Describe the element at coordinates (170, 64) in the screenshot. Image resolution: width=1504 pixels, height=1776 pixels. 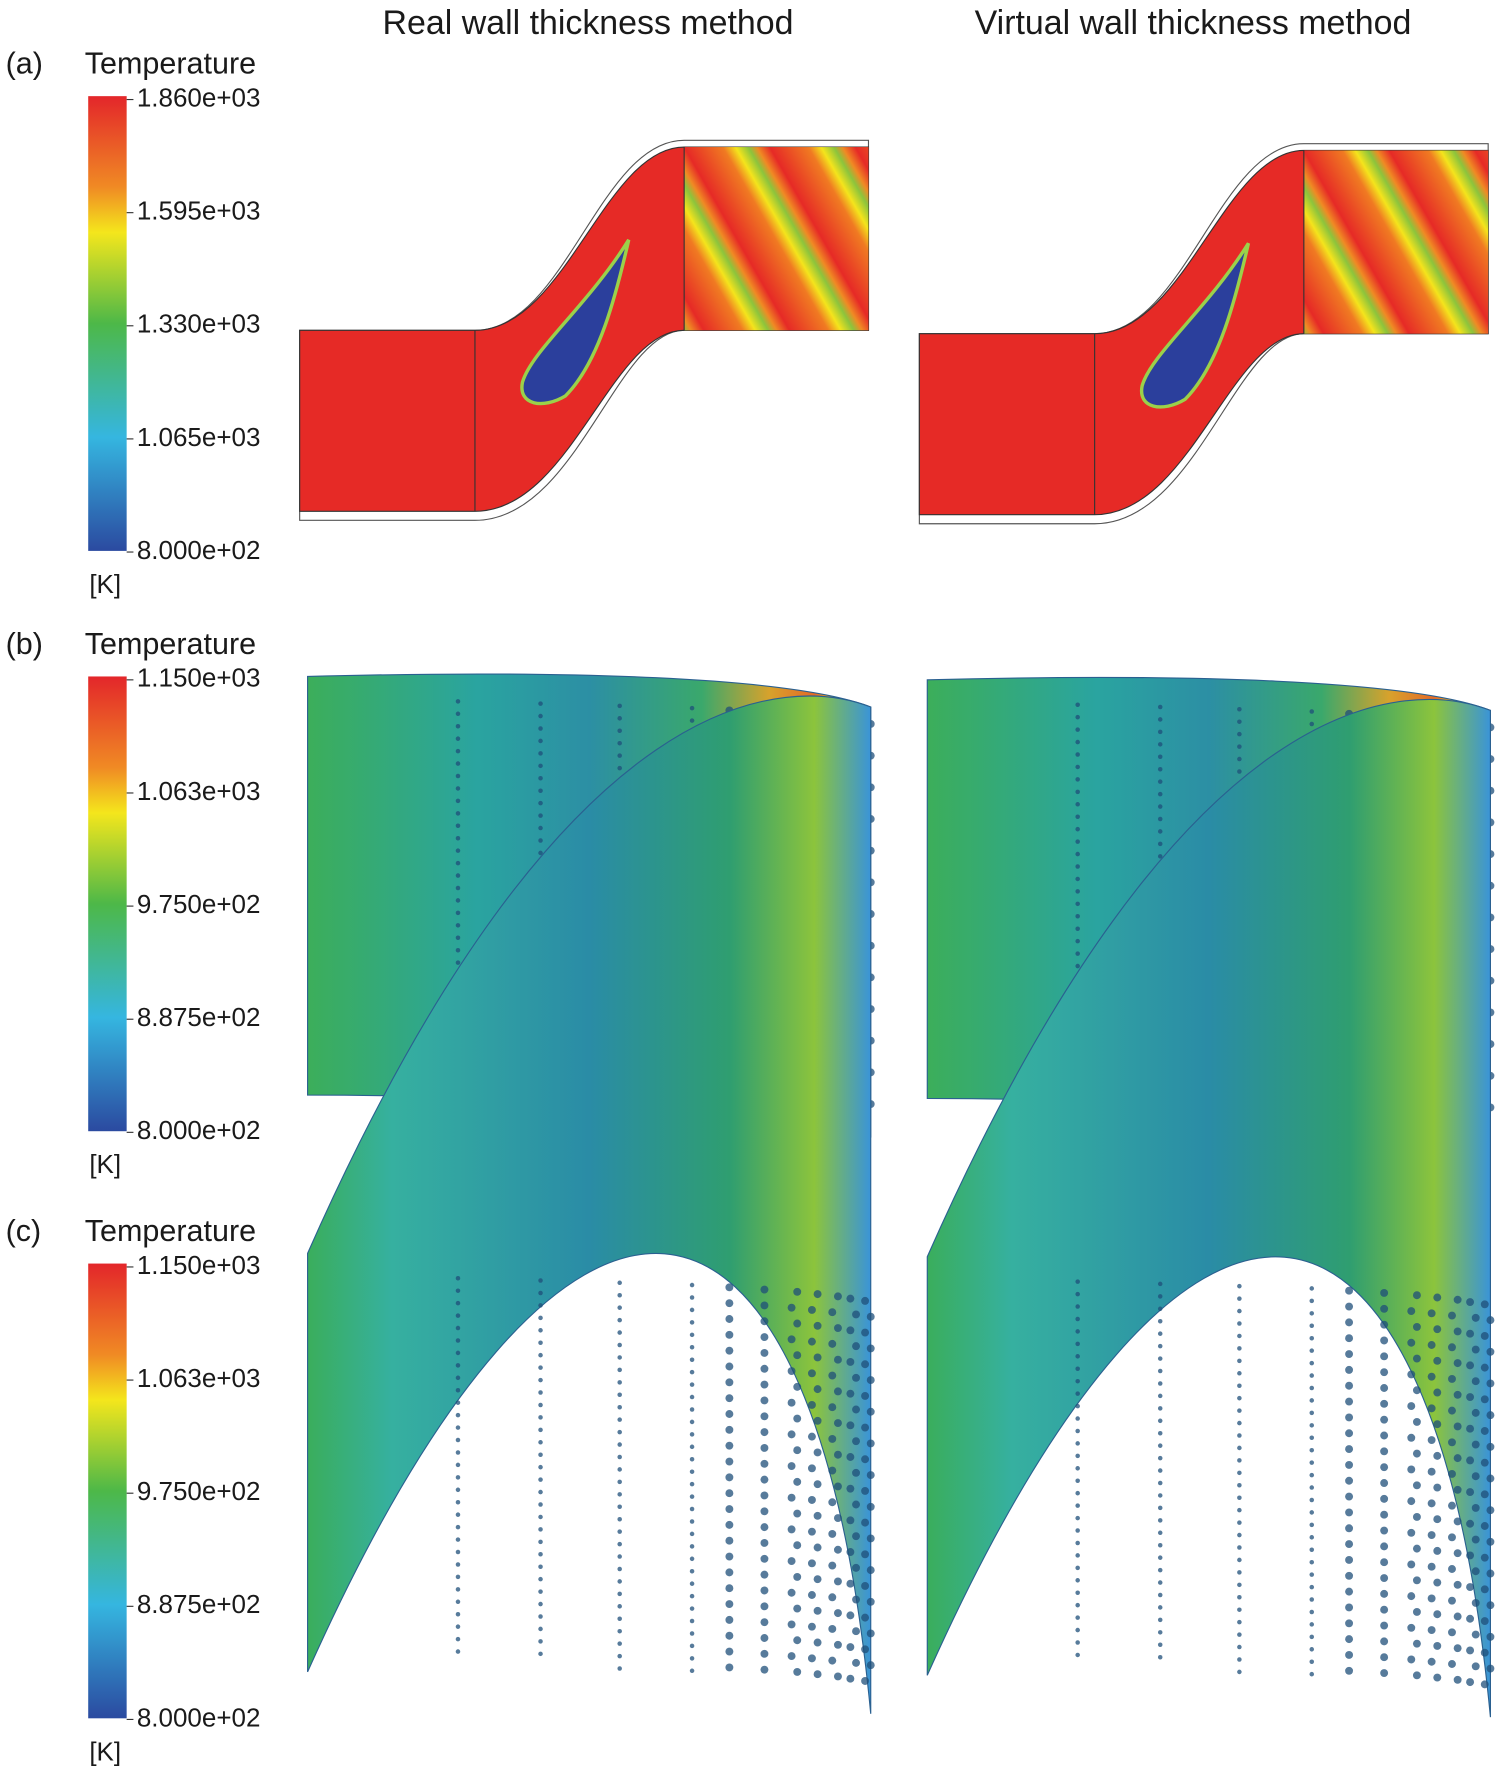
I see `colorbar-title: Temperature` at that location.